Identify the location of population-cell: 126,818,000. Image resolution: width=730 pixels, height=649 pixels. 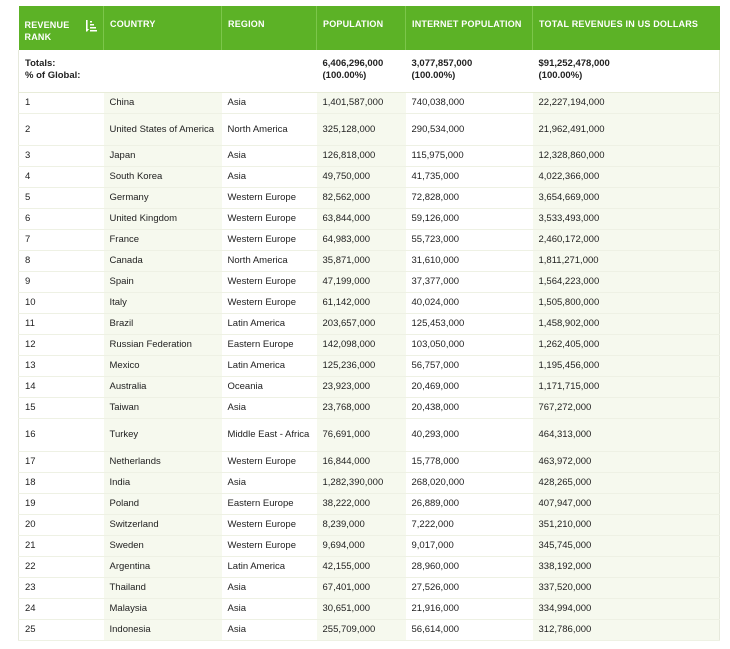
(361, 156).